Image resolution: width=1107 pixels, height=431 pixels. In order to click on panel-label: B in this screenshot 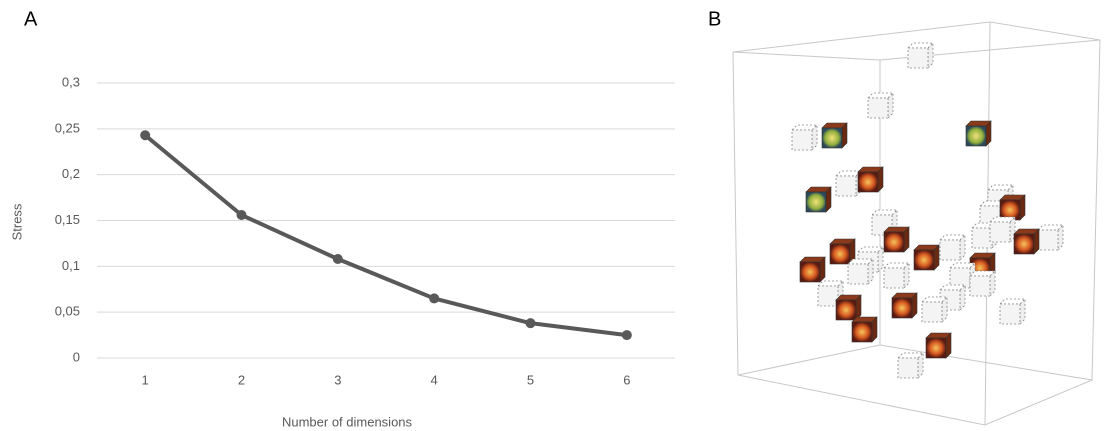, I will do `click(714, 19)`.